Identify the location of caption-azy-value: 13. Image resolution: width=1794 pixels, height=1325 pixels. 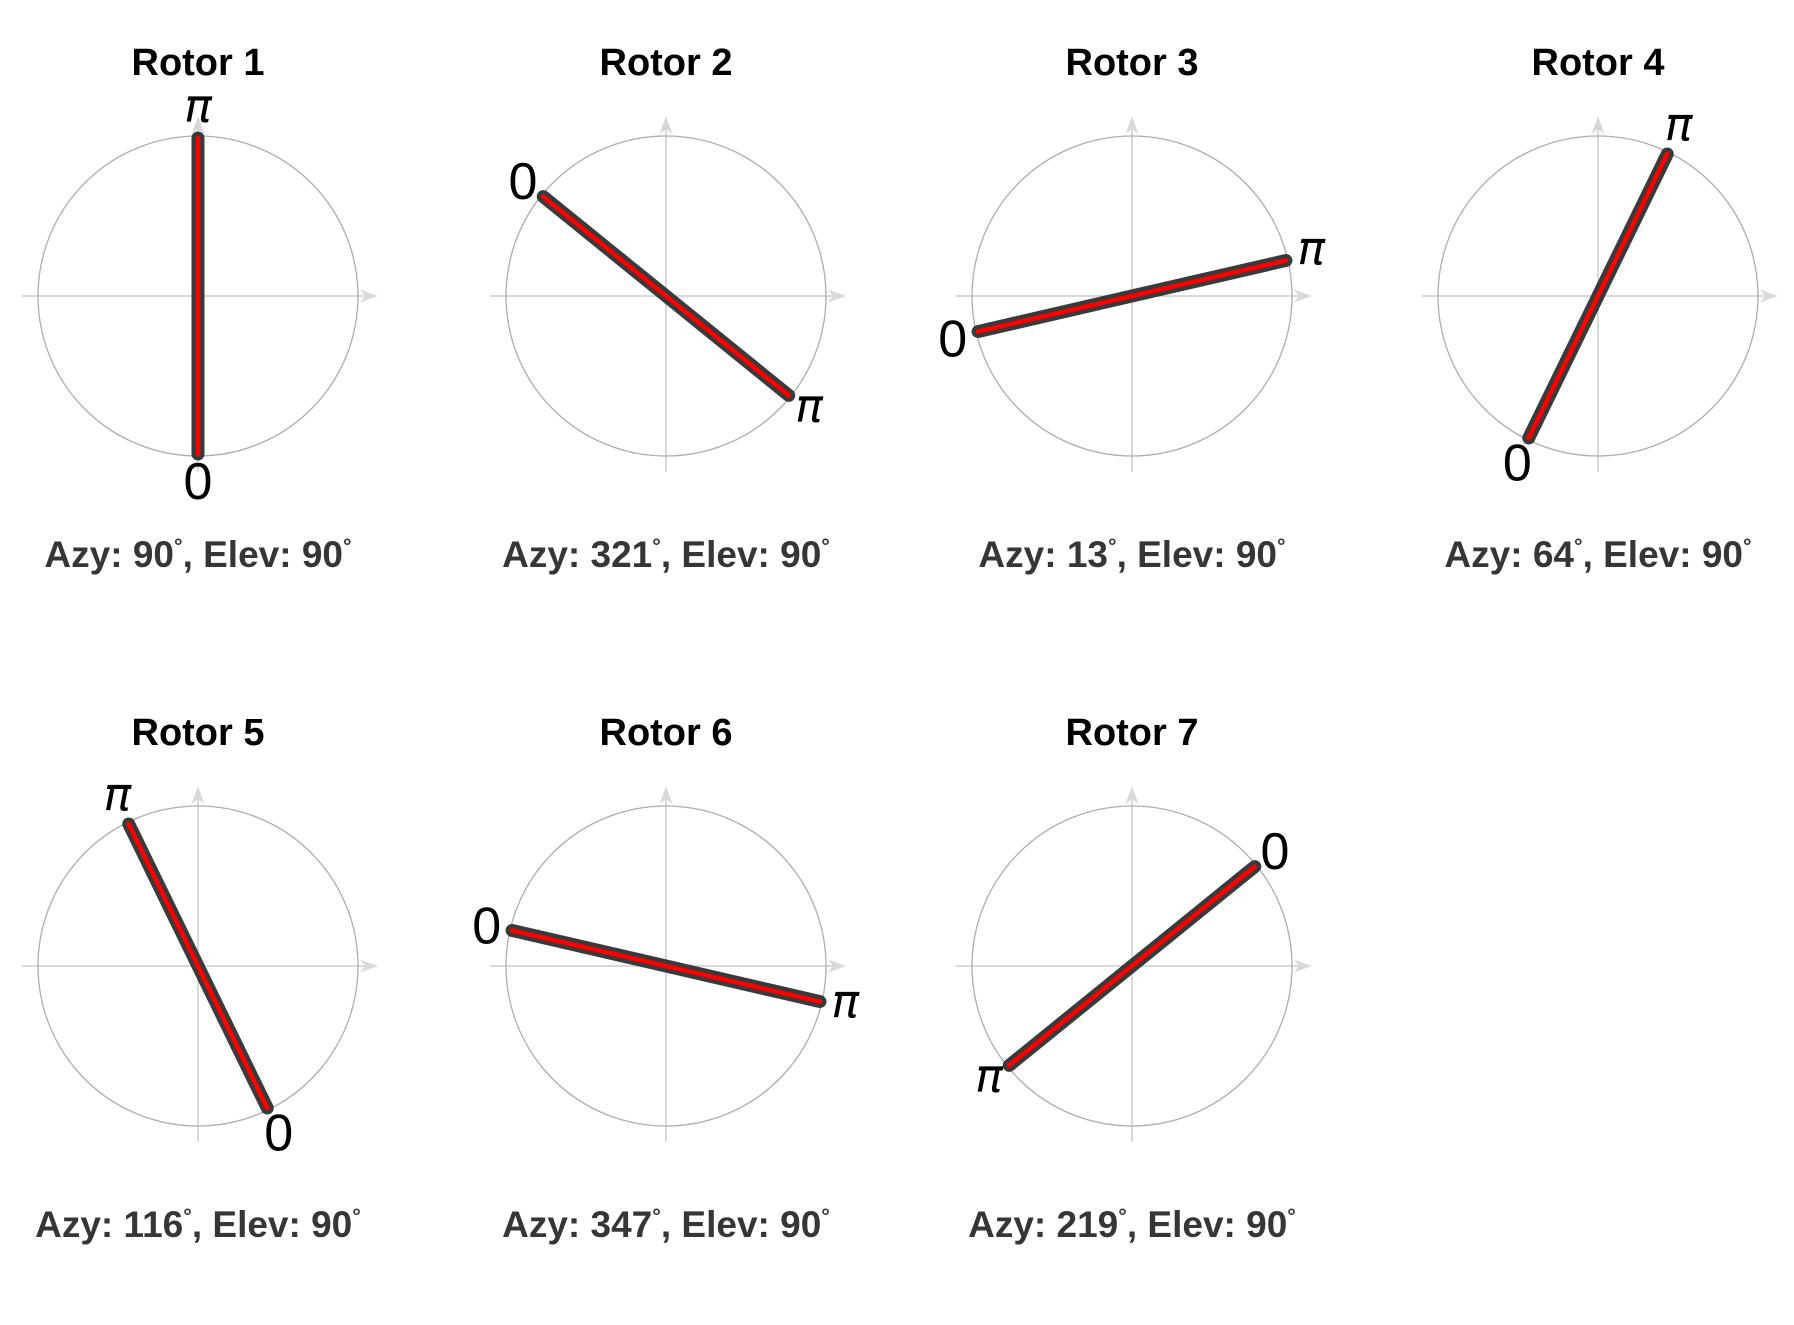
(1087, 554).